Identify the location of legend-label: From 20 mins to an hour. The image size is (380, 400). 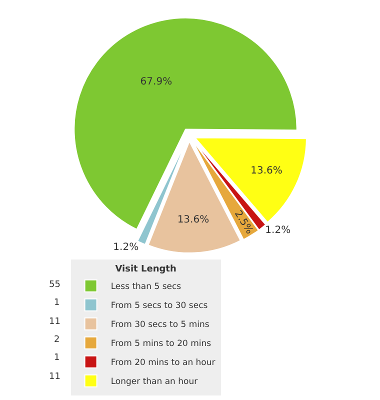
(163, 363).